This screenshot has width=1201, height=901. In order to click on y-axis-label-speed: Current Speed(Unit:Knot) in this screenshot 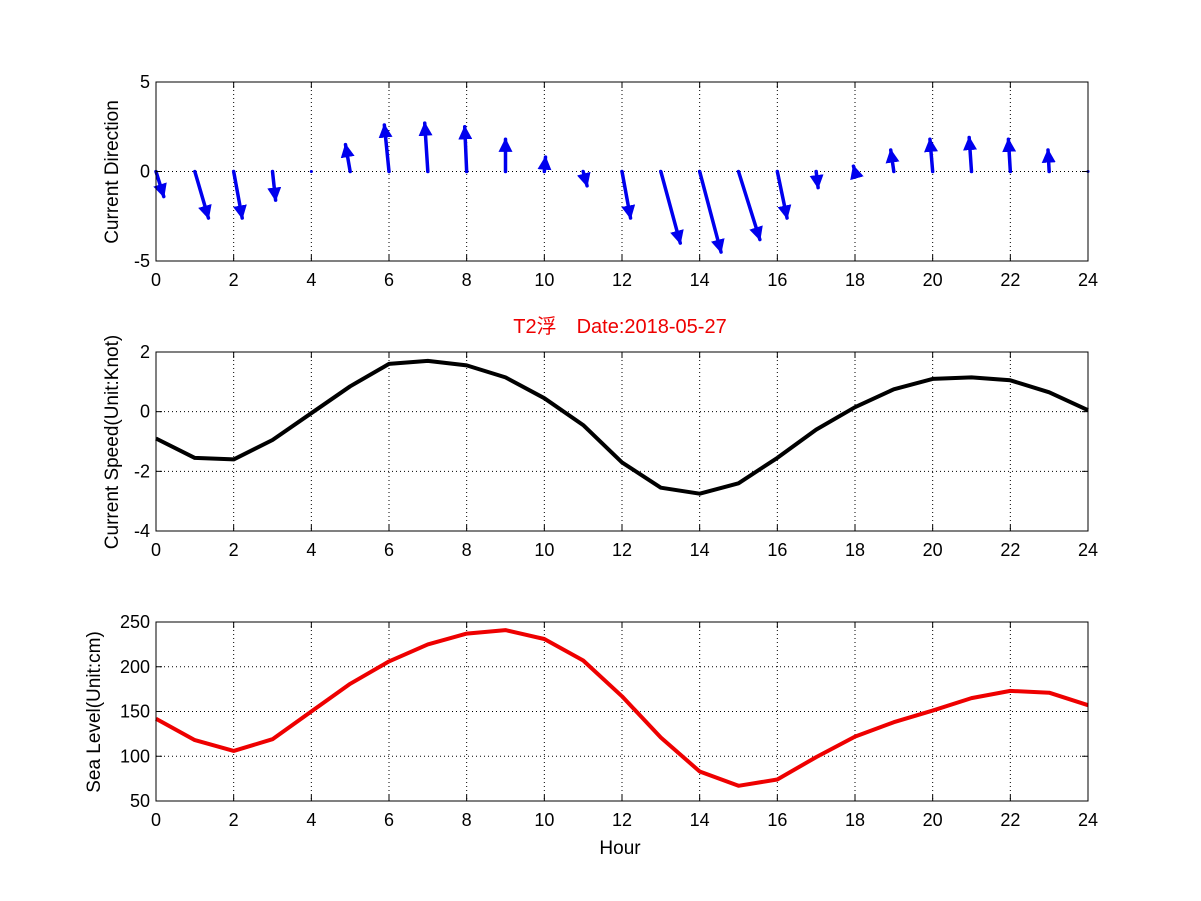, I will do `click(112, 442)`.